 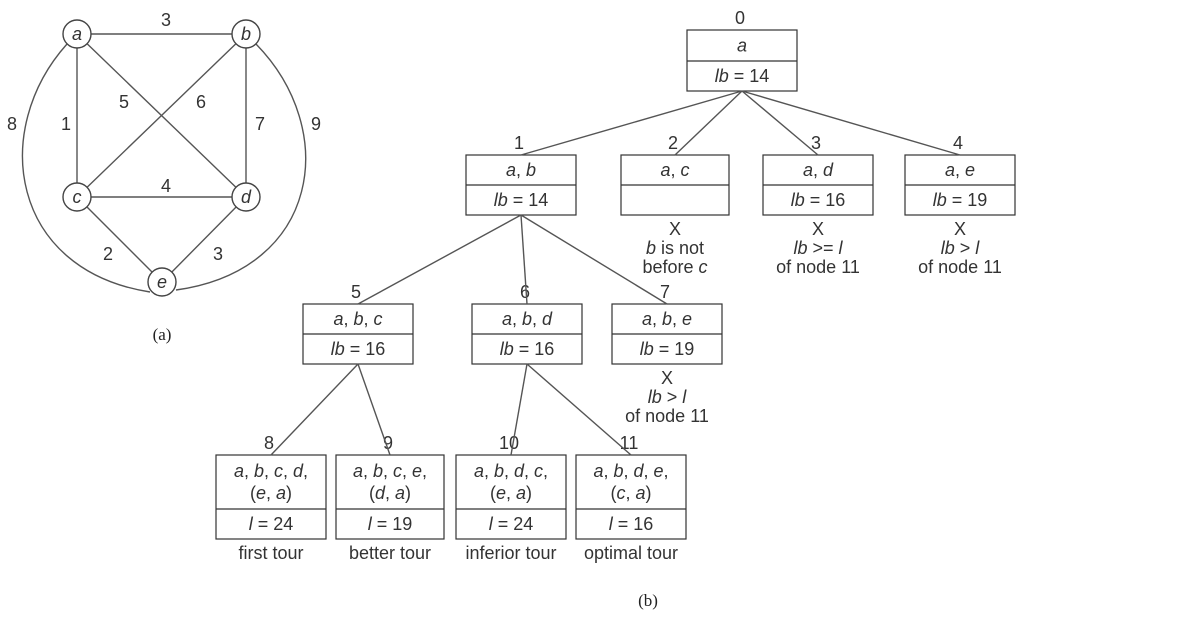 I want to click on tree-node-3: 3 a, d lb = 16 Xlb >= lof node 11, so click(x=818, y=205).